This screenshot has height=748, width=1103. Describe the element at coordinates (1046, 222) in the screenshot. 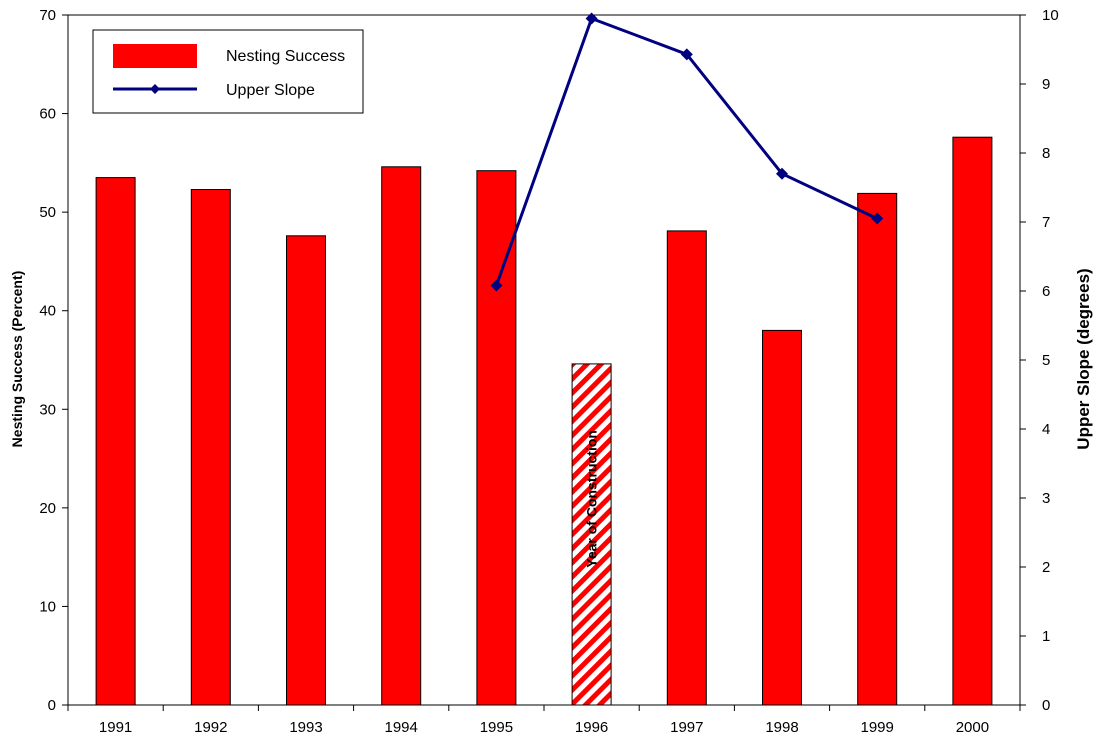

I see `y2-tick-label-right-7: 7` at that location.